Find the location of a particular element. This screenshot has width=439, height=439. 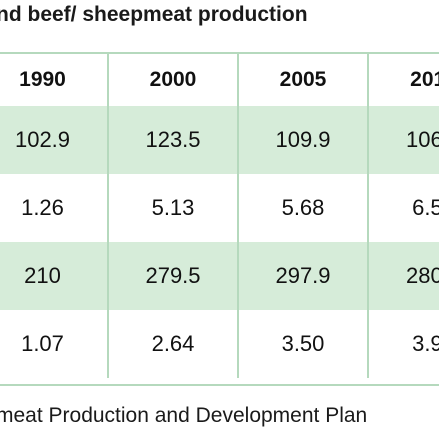

table-cell: 5.68 is located at coordinates (302, 208).